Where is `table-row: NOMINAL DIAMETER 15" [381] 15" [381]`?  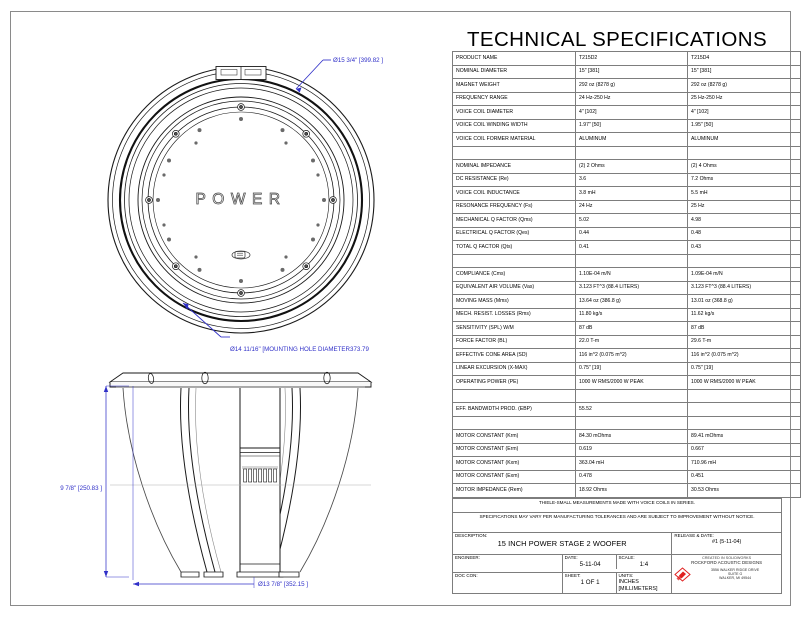
table-row: NOMINAL DIAMETER 15" [381] 15" [381] is located at coordinates (626, 71).